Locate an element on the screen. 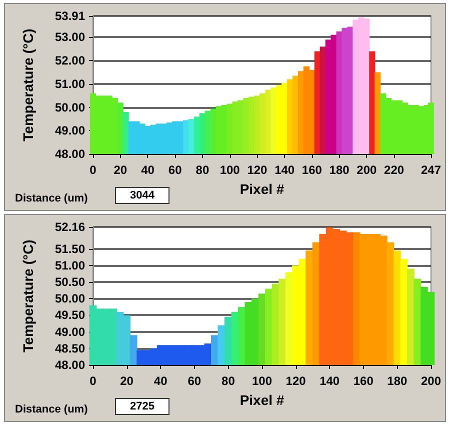 Image resolution: width=450 pixels, height=431 pixels. y-tick-label: 49.50 is located at coordinates (70, 315).